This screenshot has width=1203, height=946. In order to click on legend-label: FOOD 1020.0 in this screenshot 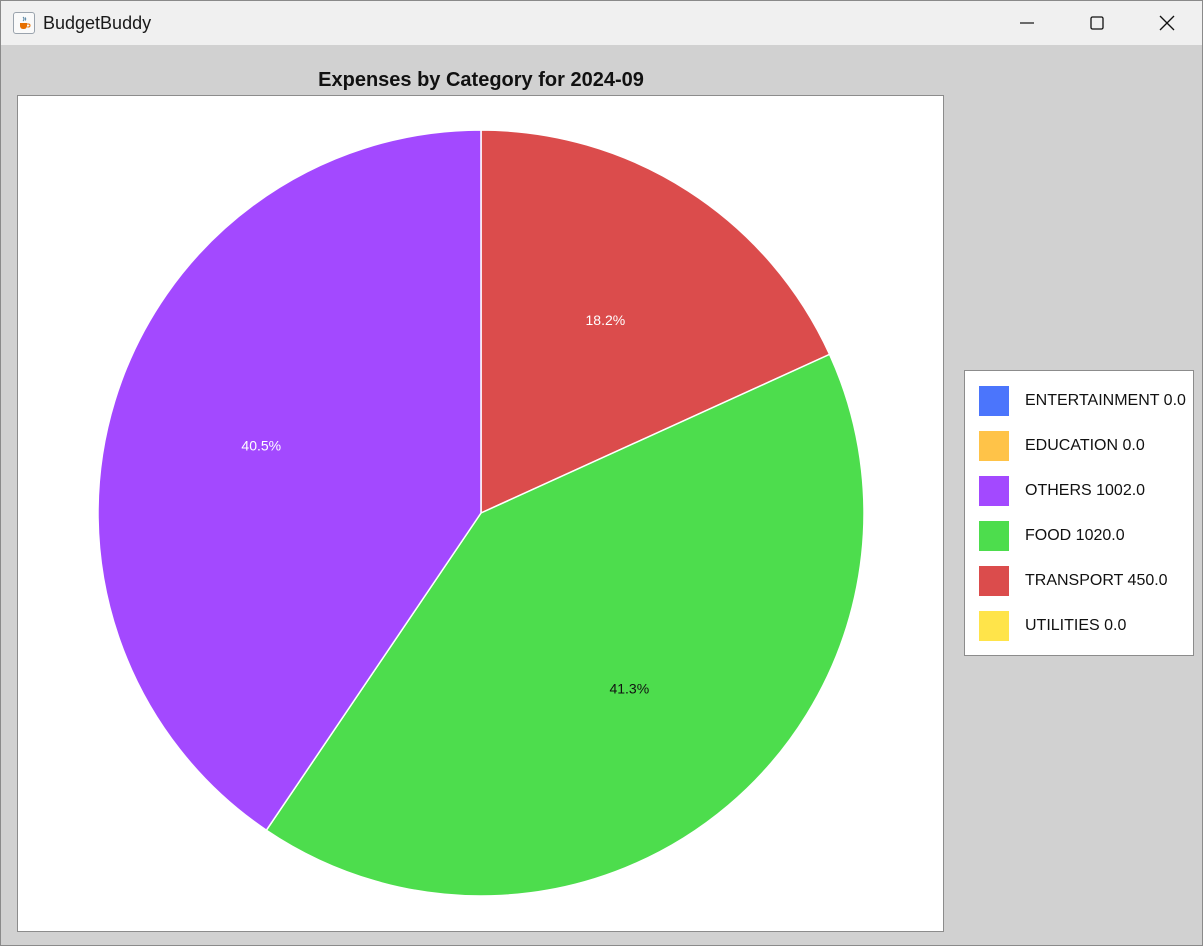, I will do `click(1075, 535)`.